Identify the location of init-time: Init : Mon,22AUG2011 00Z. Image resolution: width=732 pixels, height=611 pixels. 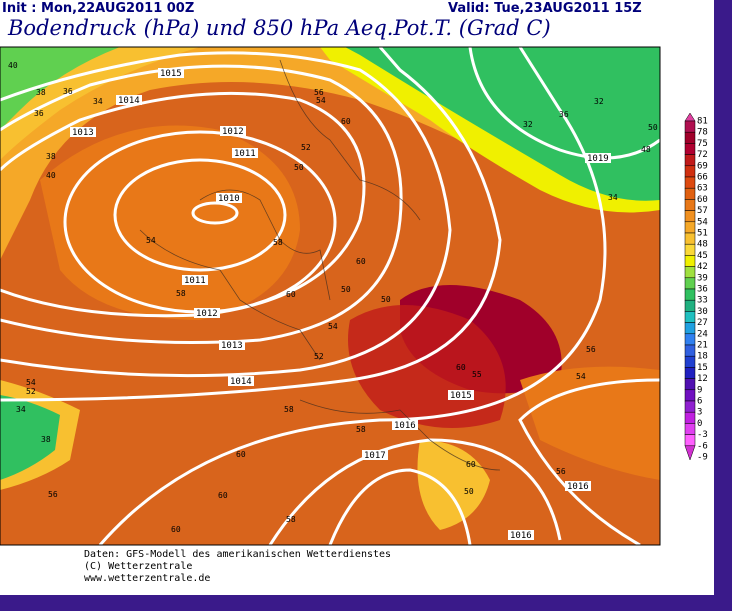
(98, 8).